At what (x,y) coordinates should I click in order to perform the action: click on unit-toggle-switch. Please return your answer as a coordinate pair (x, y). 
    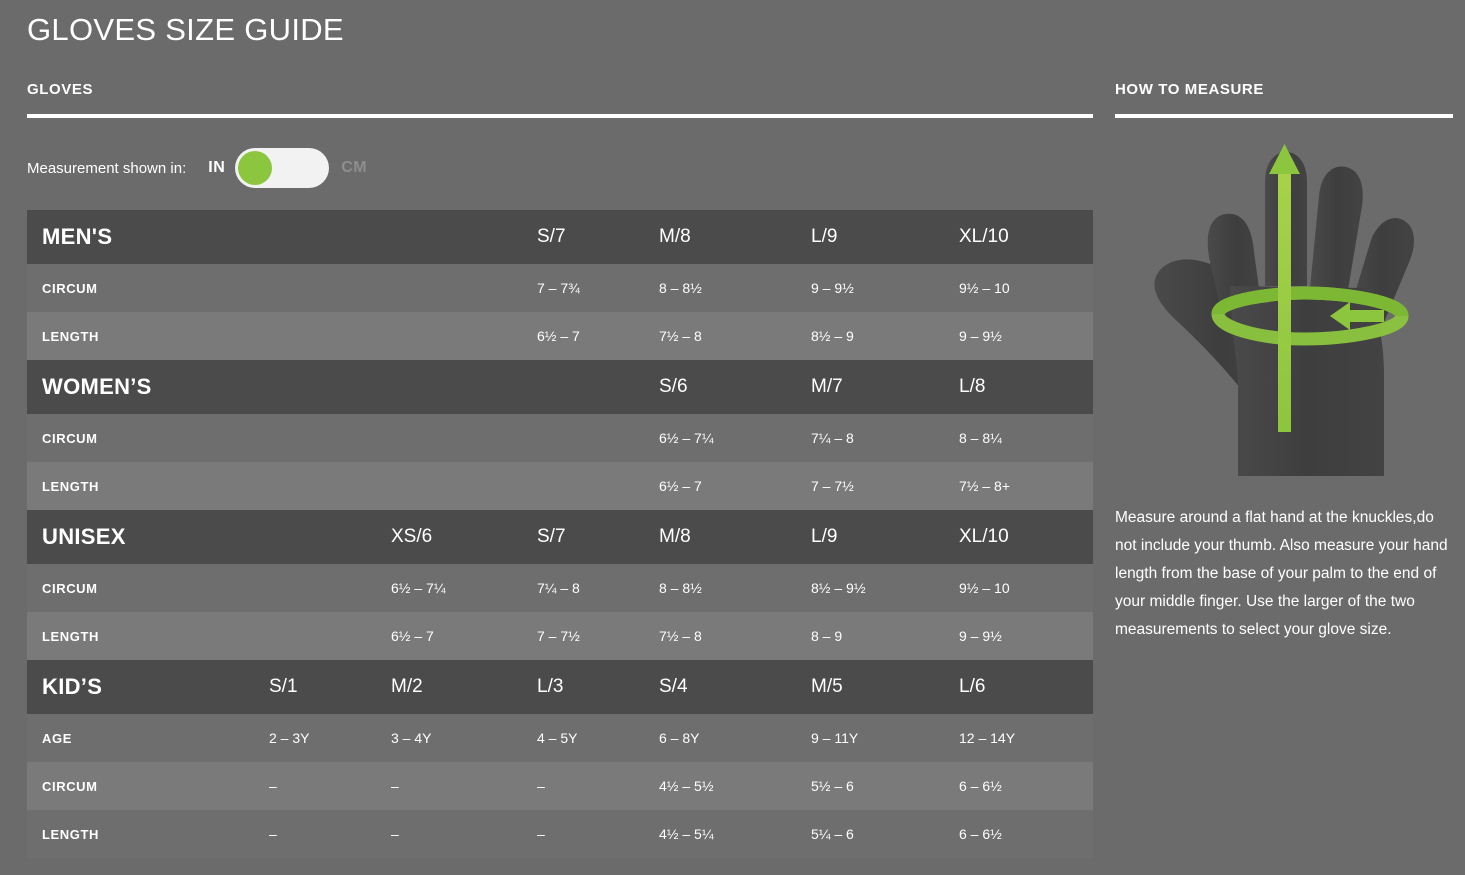
    Looking at the image, I should click on (282, 168).